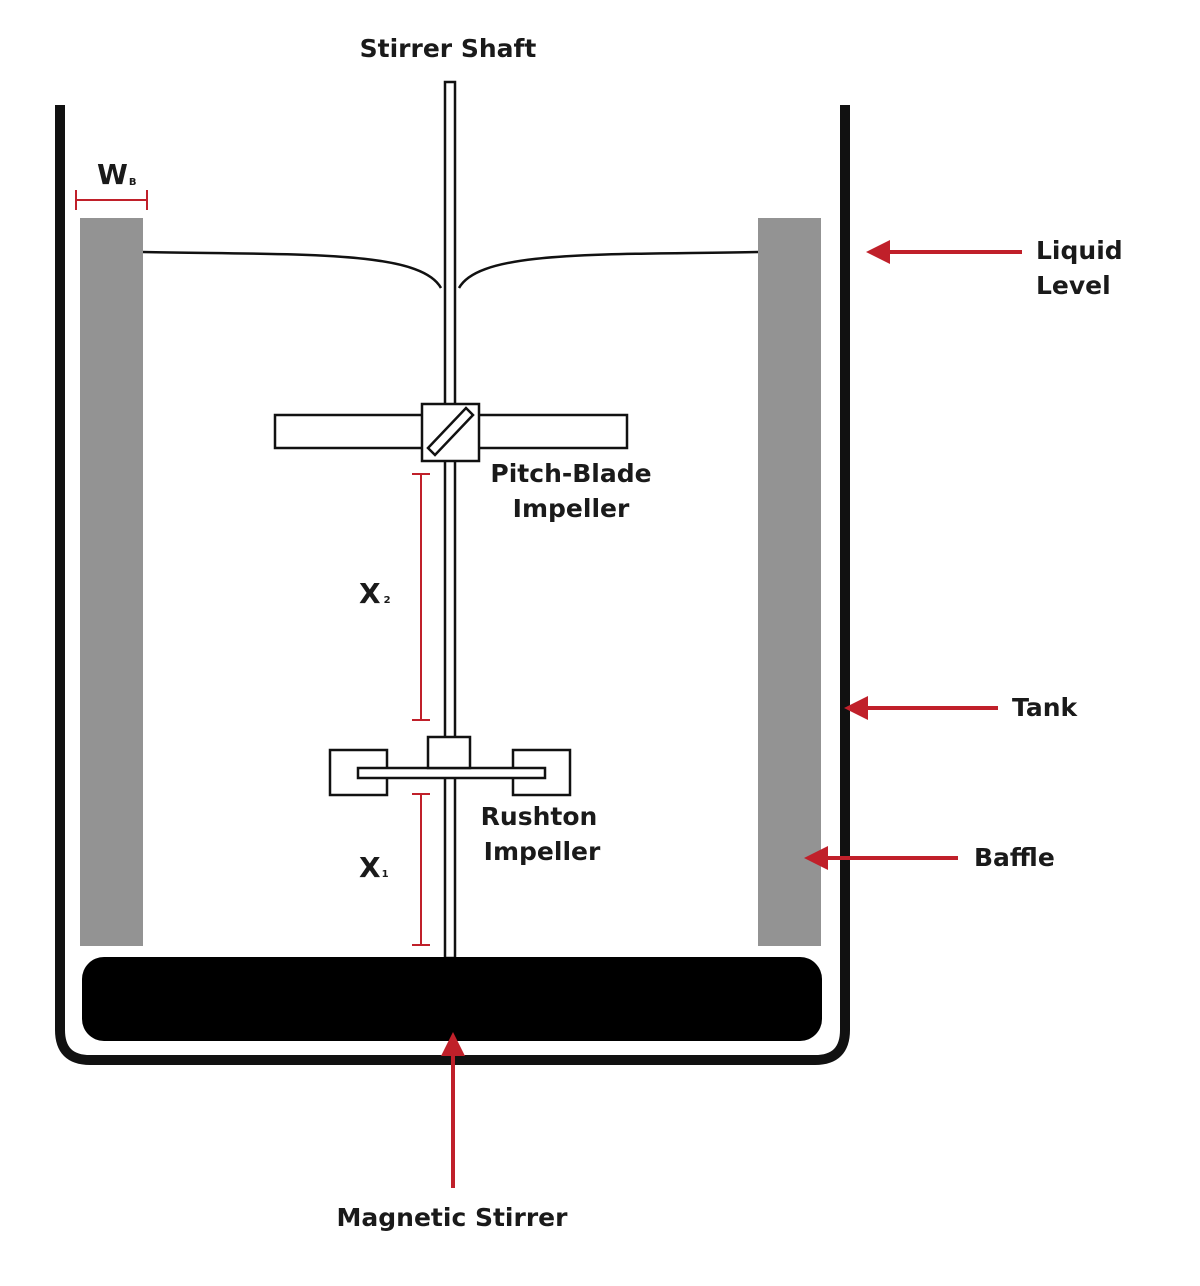 This screenshot has height=1286, width=1200. I want to click on baffle-width-dimension, so click(111, 200).